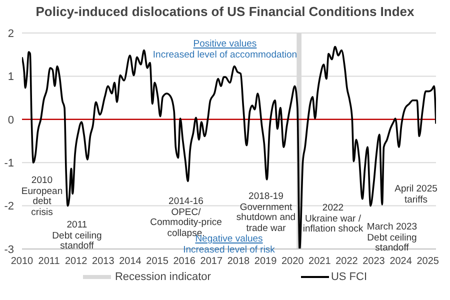 Image resolution: width=450 pixels, height=300 pixels. What do you see at coordinates (103, 262) in the screenshot?
I see `x-tick-label: 2013` at bounding box center [103, 262].